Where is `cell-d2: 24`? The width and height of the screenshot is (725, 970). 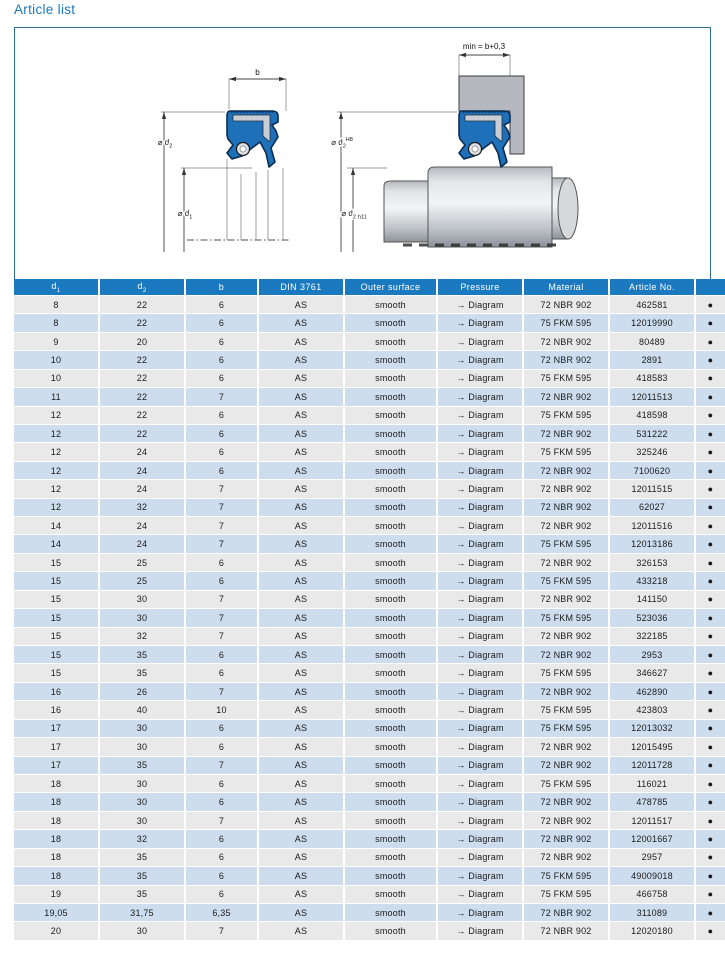 cell-d2: 24 is located at coordinates (143, 544).